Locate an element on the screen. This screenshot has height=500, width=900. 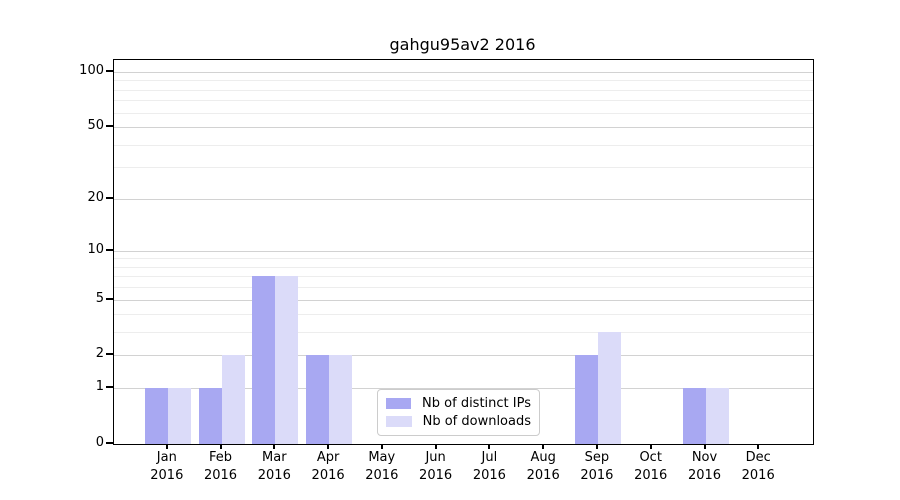
x-label-apr: Apr 2016 is located at coordinates (328, 467).